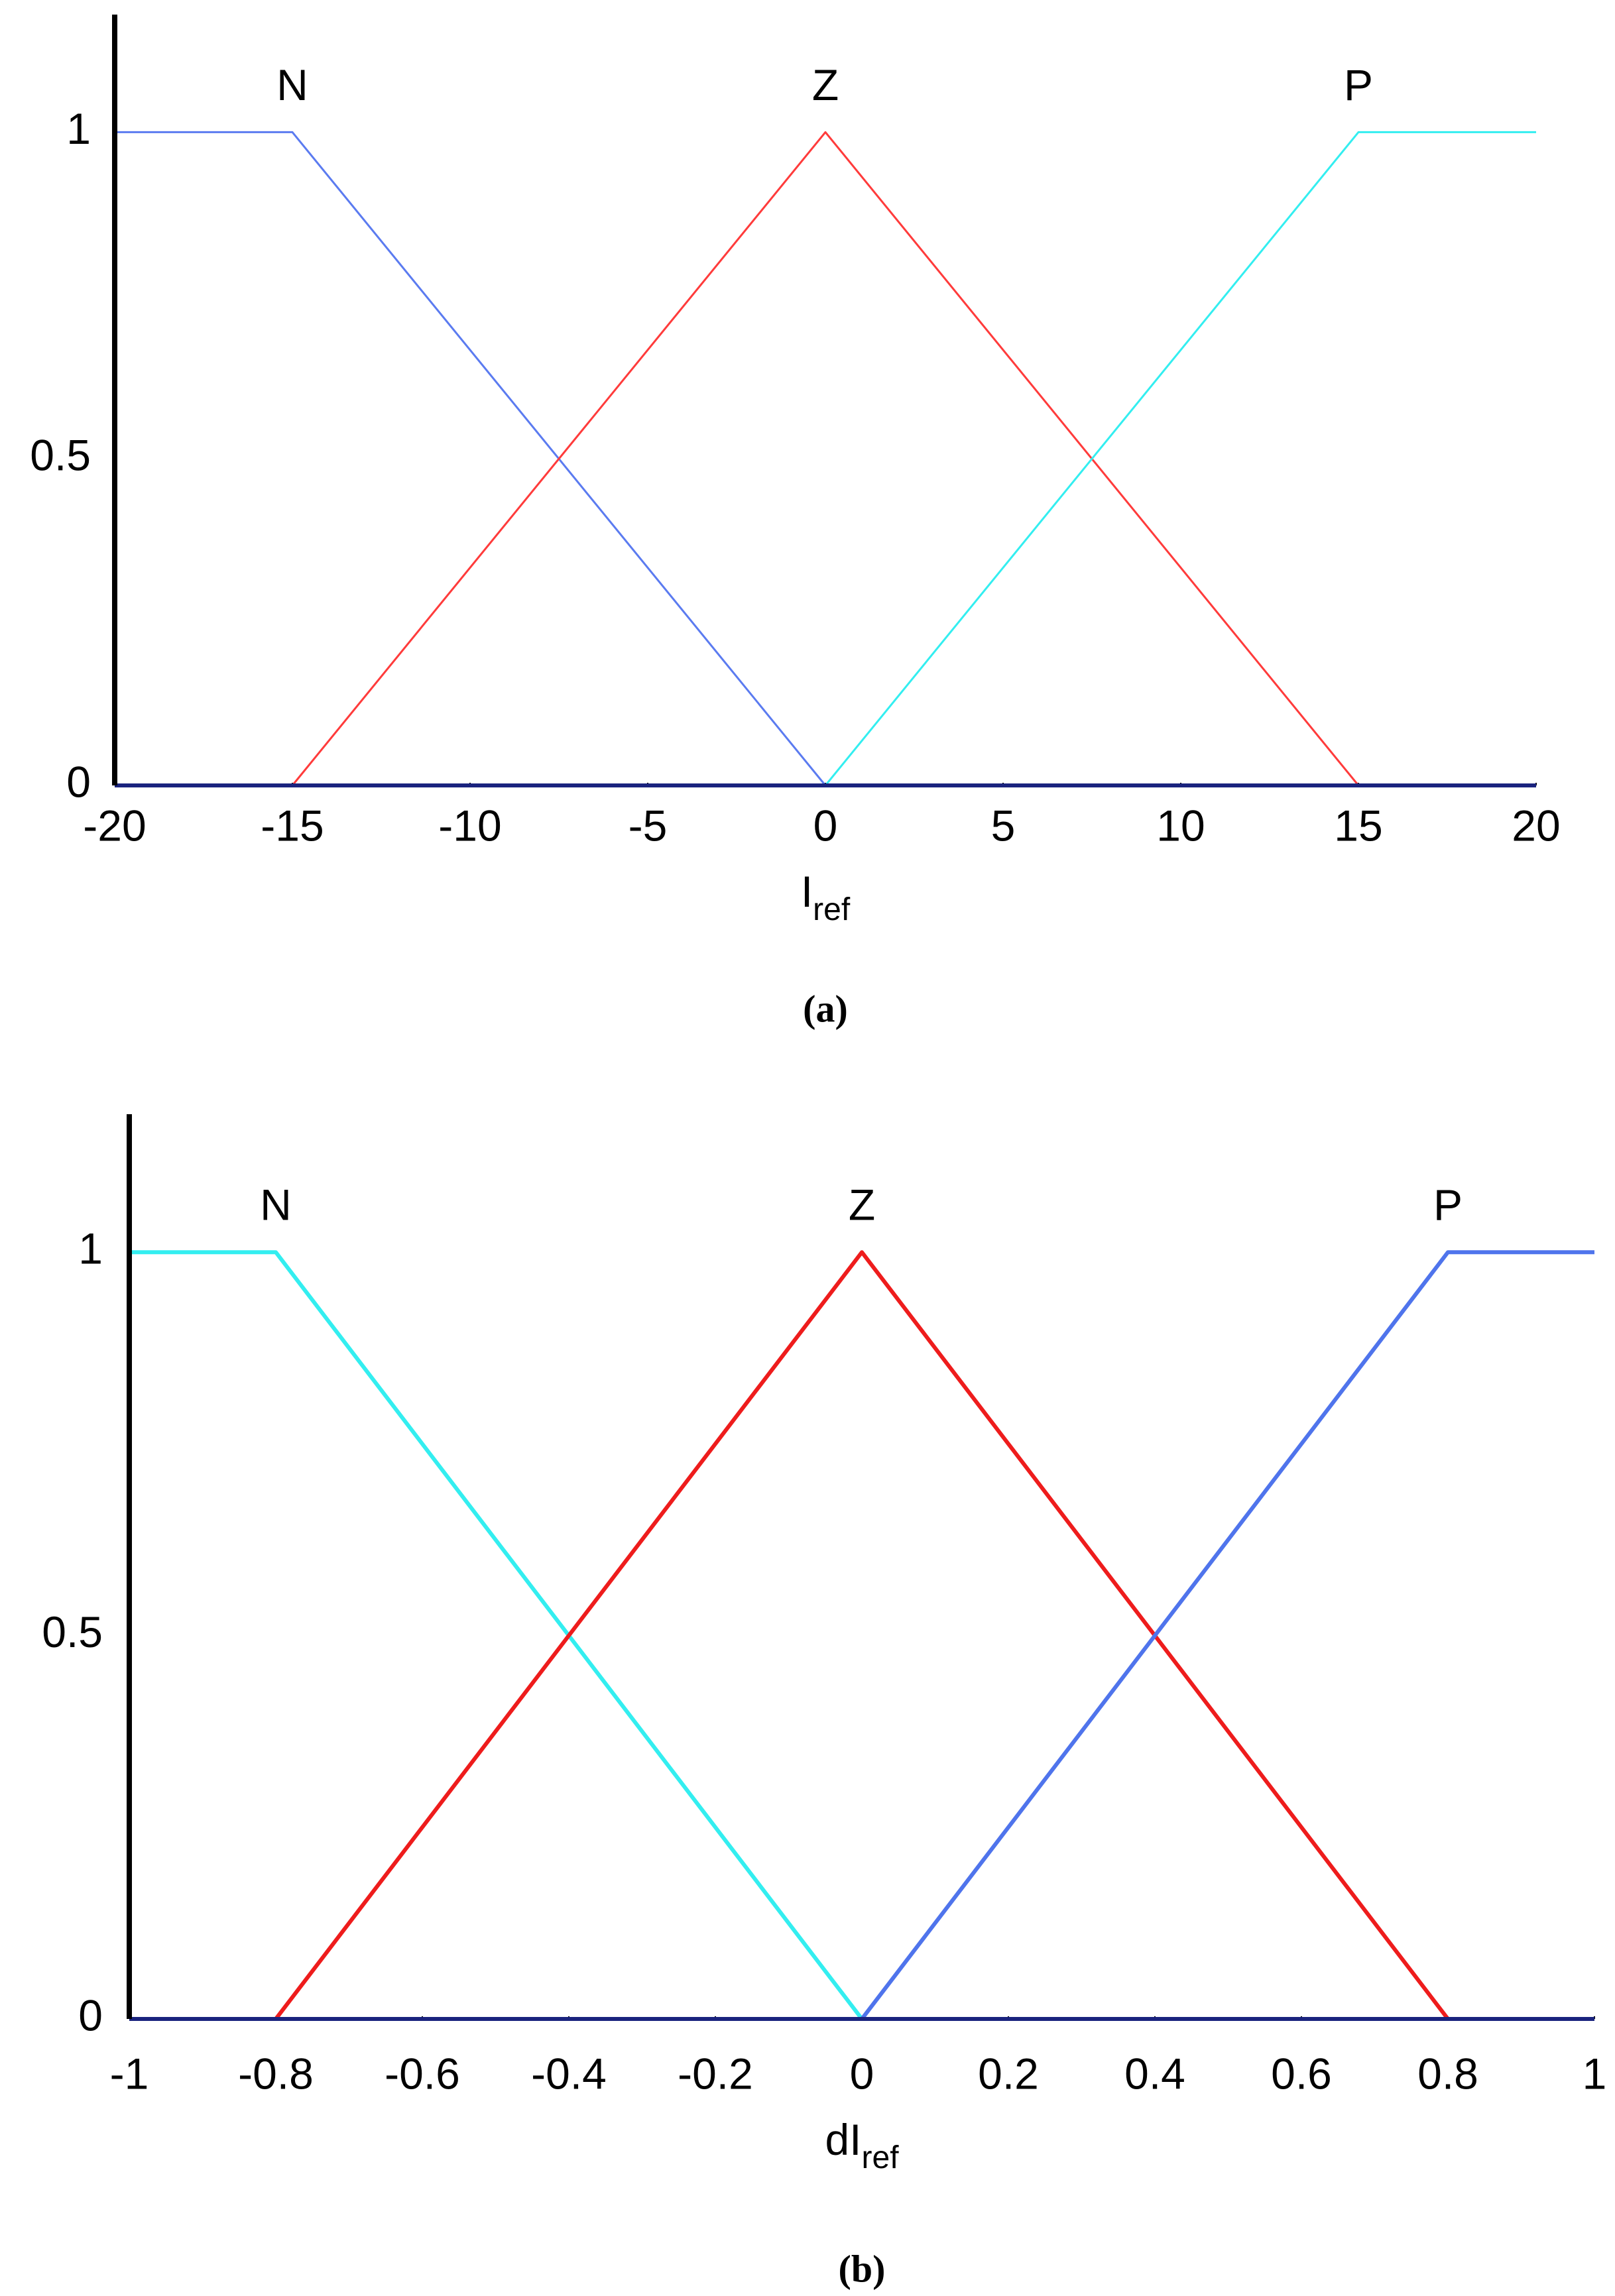  What do you see at coordinates (115, 825) in the screenshot?
I see `x-tick-label: -20` at bounding box center [115, 825].